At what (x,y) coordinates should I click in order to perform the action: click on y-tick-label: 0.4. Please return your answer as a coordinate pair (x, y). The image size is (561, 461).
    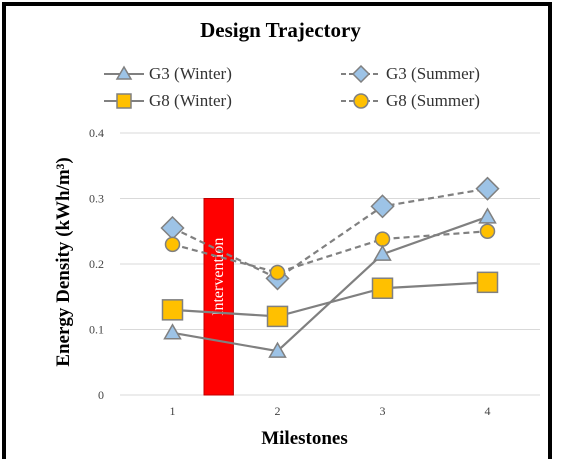
    Looking at the image, I should click on (96, 133).